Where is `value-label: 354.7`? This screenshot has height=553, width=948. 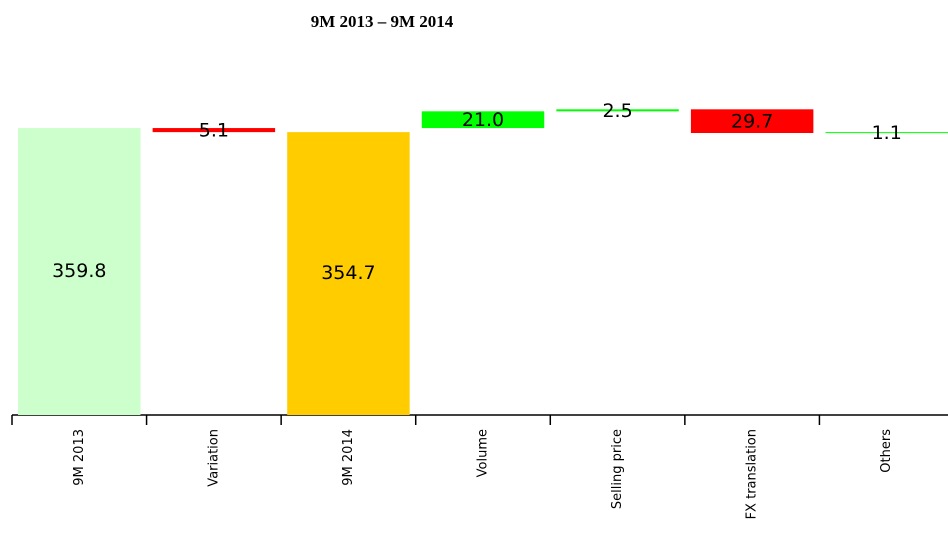
value-label: 354.7 is located at coordinates (348, 273).